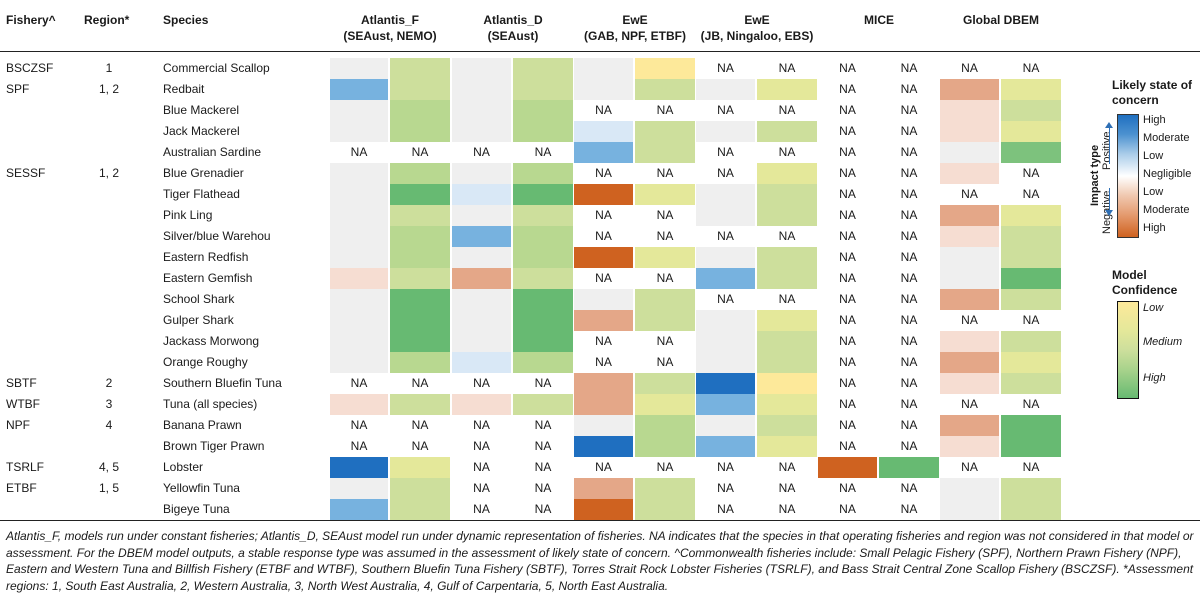  What do you see at coordinates (1128, 176) in the screenshot?
I see `legend-state-gradient` at bounding box center [1128, 176].